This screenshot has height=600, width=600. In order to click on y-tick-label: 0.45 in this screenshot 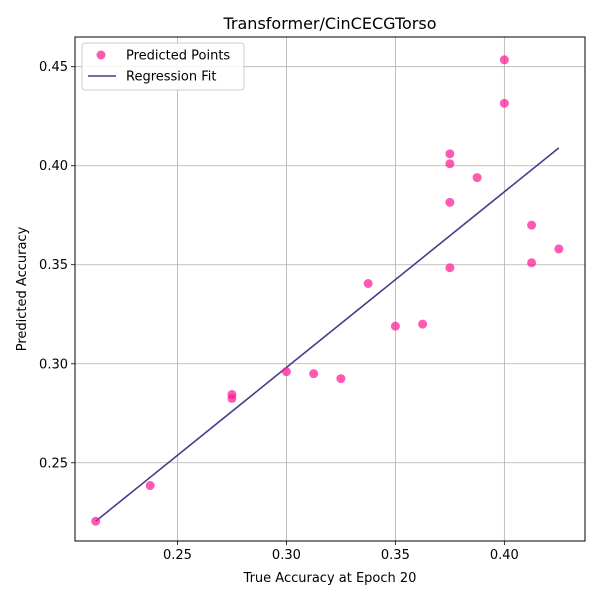, I will do `click(53, 67)`.